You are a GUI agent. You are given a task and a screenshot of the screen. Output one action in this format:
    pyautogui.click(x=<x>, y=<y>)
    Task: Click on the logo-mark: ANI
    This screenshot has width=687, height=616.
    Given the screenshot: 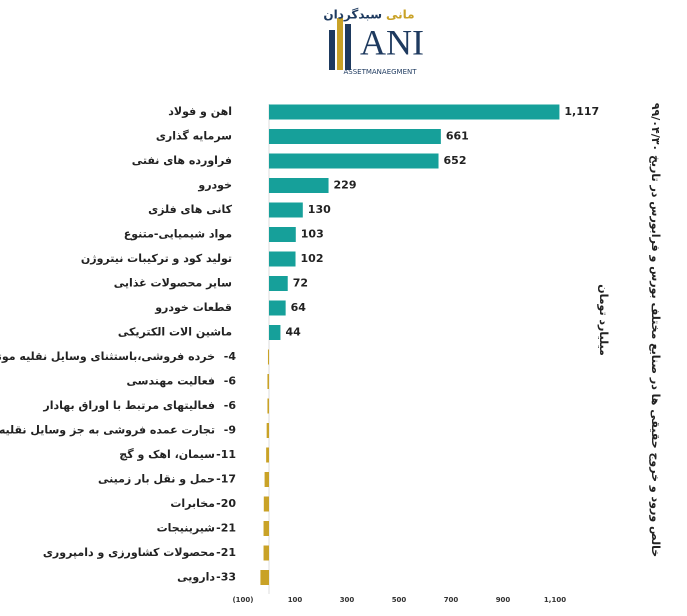 What is the action you would take?
    pyautogui.click(x=392, y=42)
    